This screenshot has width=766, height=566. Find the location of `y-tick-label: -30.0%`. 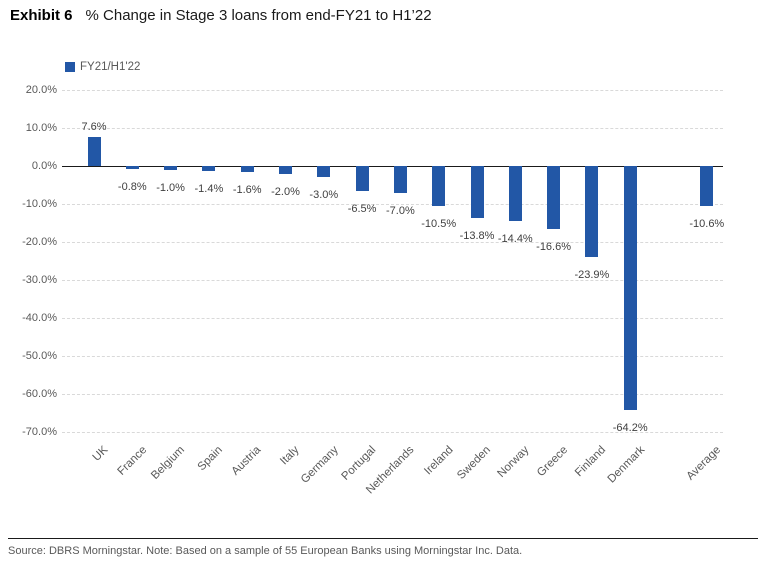

y-tick-label: -30.0% is located at coordinates (39, 280).